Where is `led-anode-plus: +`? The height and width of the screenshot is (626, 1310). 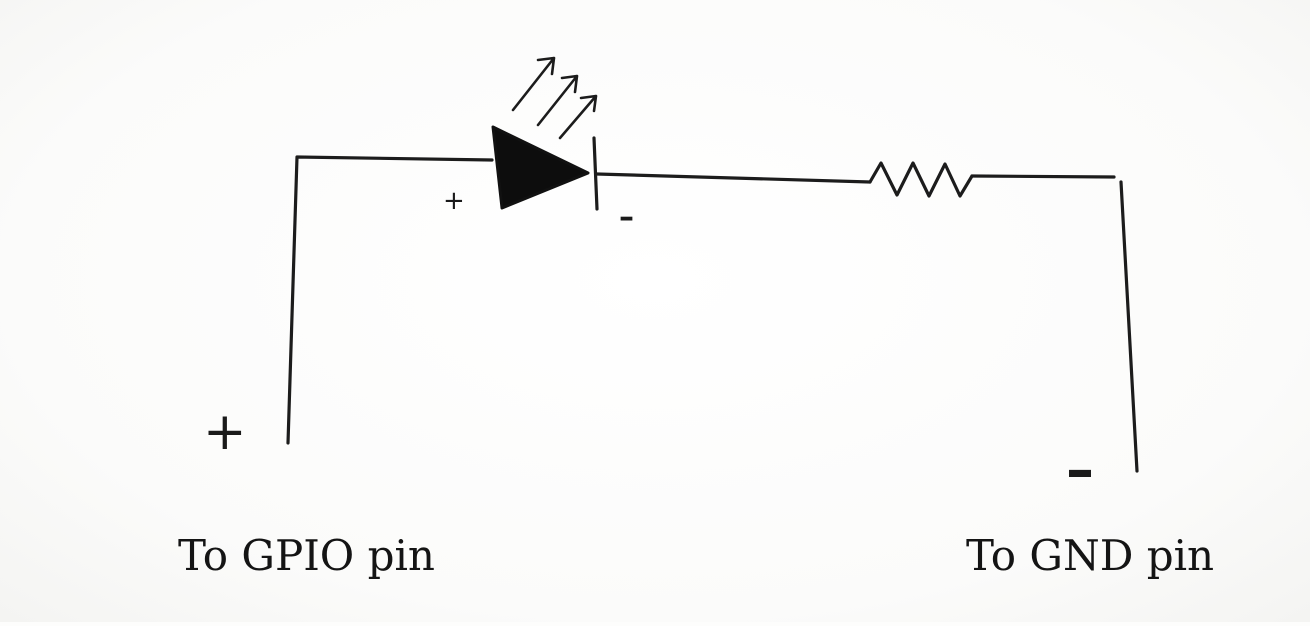 led-anode-plus: + is located at coordinates (454, 201).